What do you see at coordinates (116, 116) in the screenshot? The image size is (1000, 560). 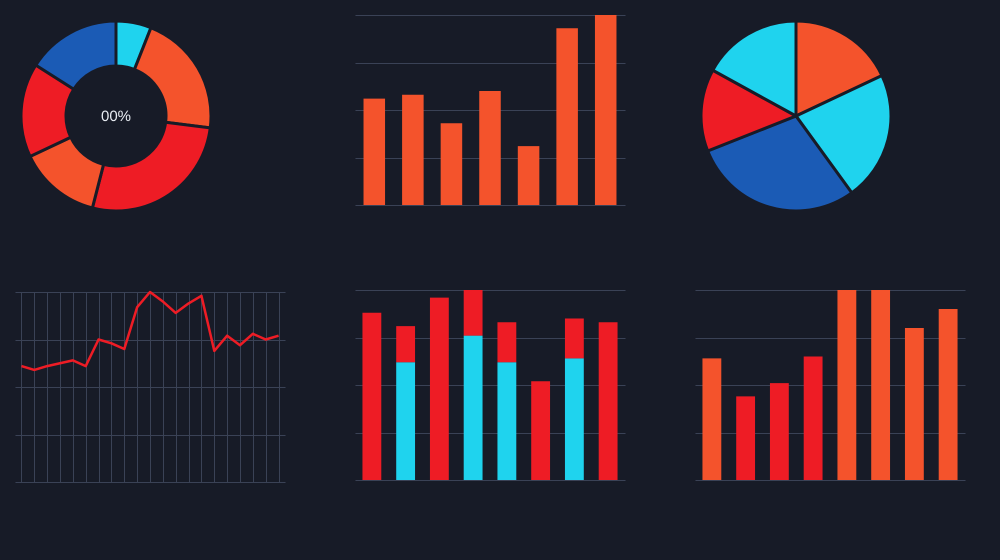 I see `text: 00%` at bounding box center [116, 116].